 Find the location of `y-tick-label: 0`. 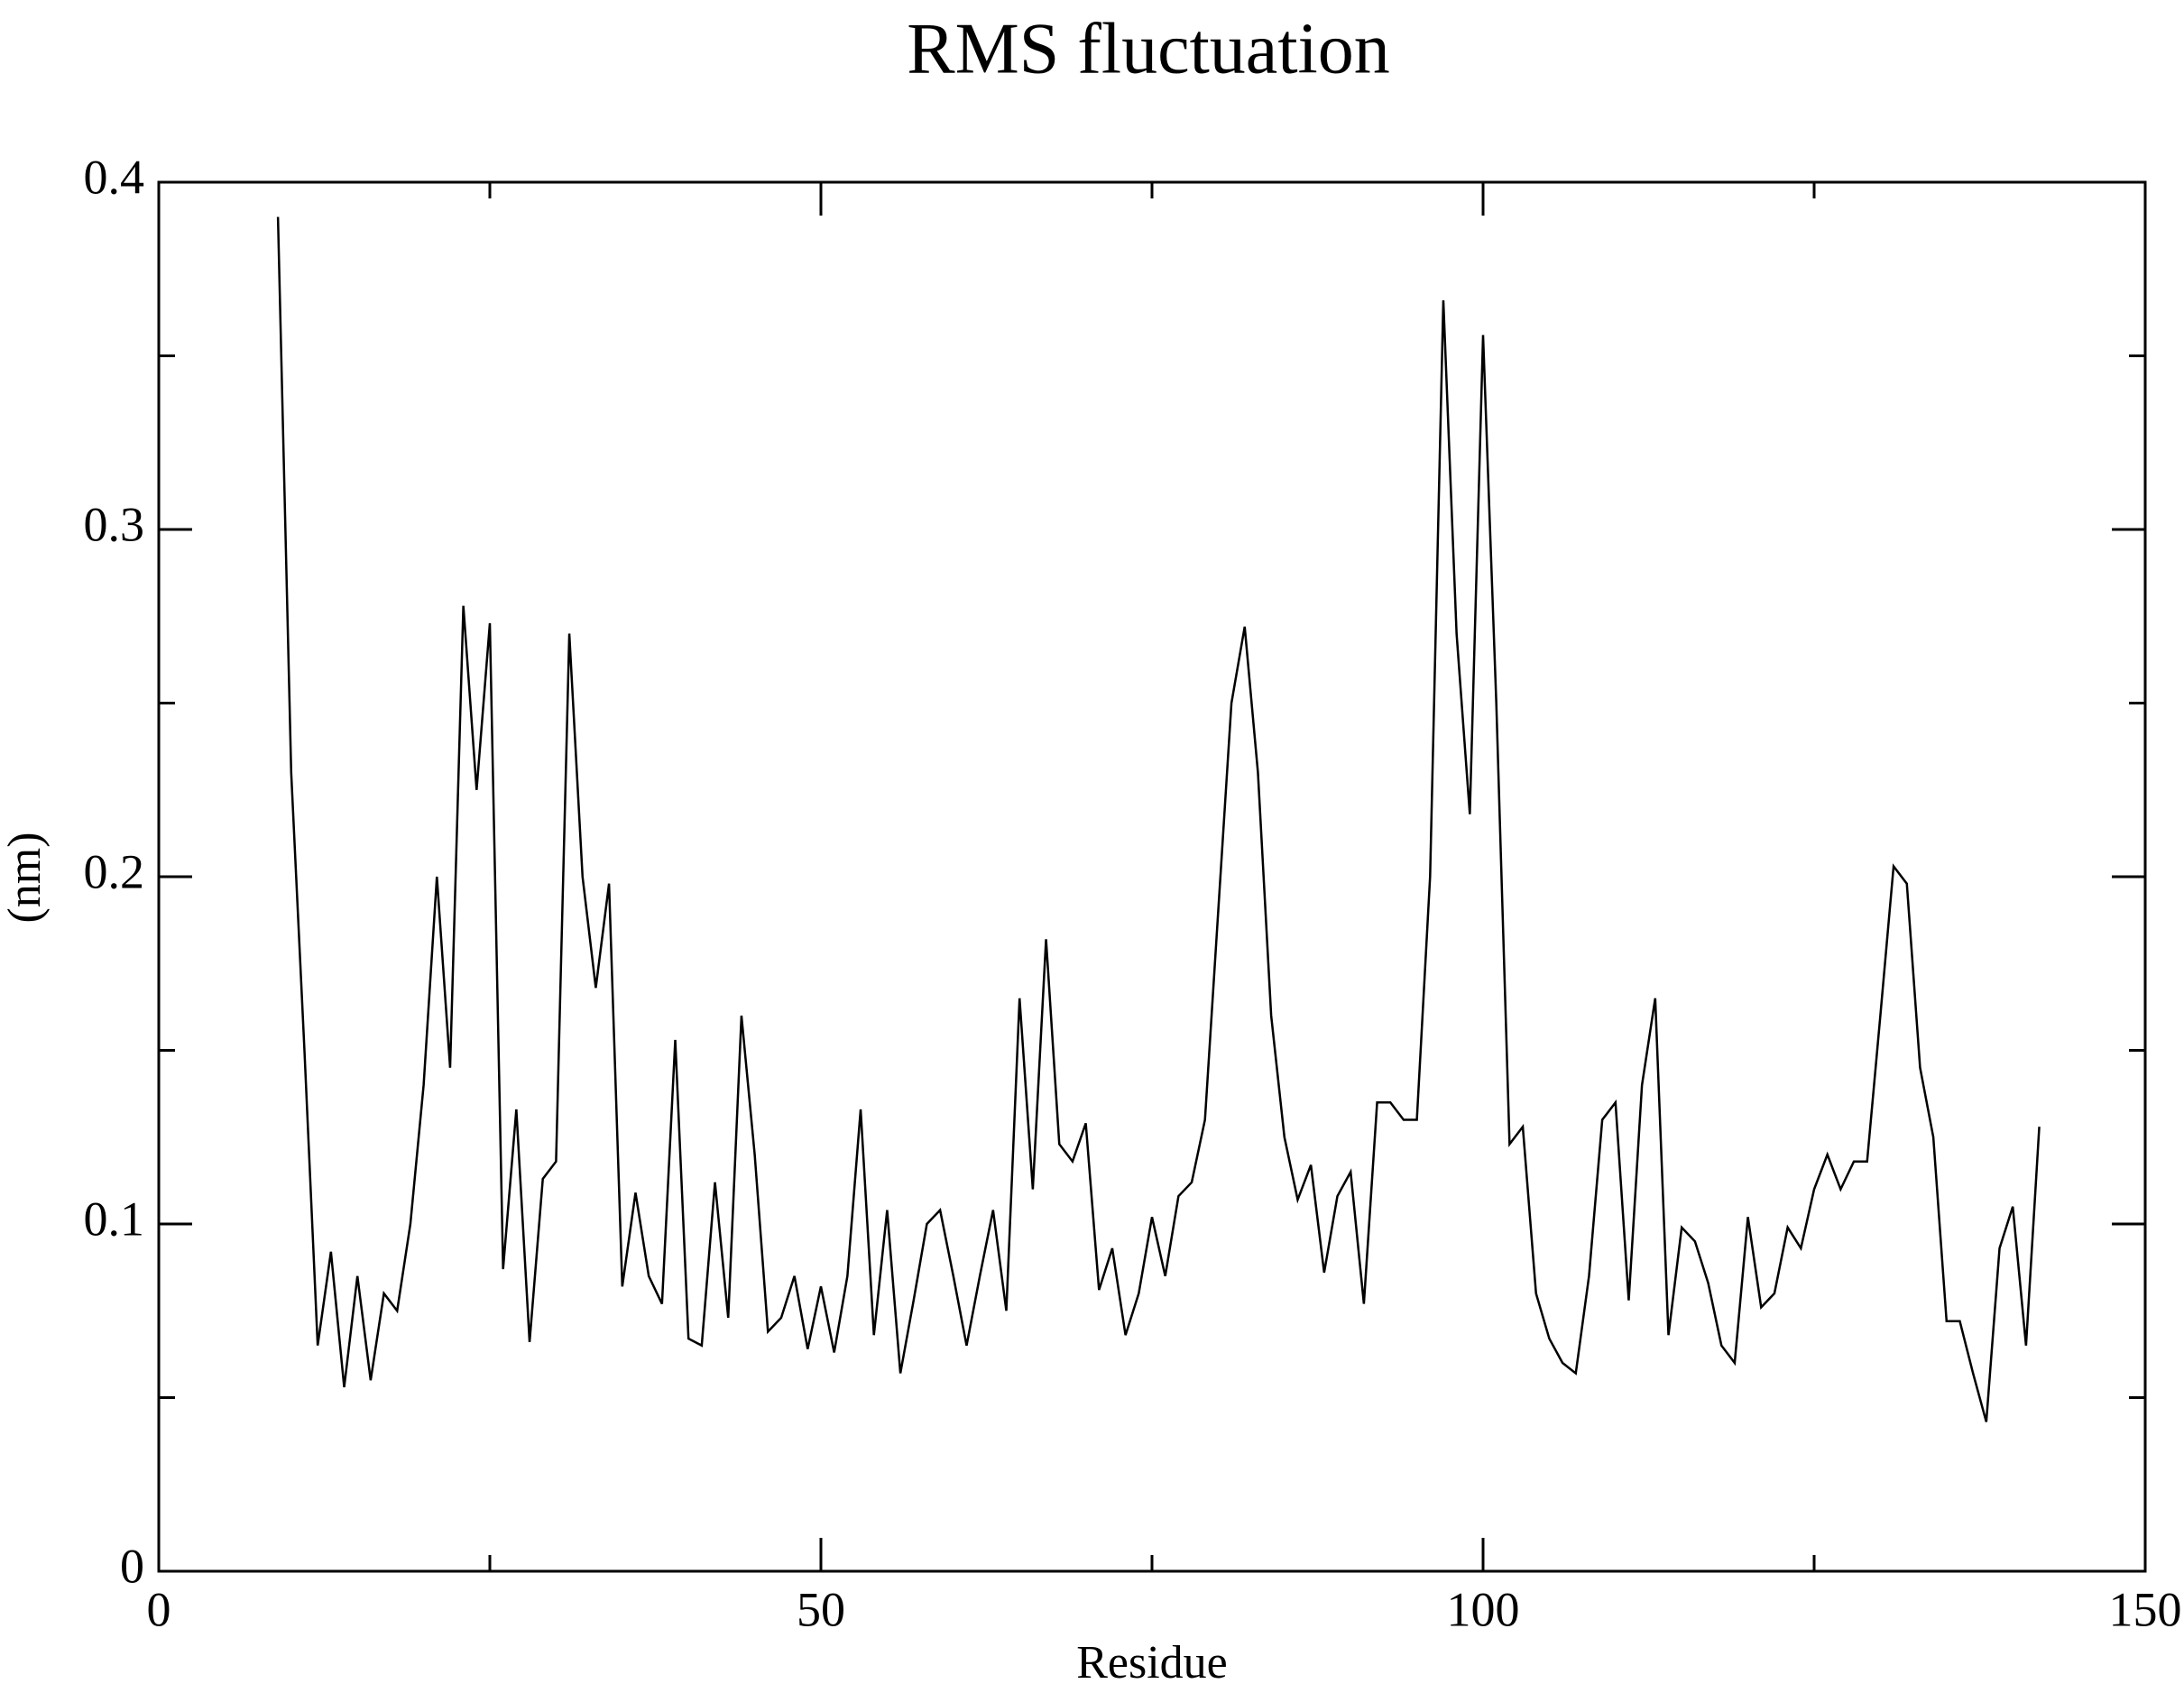

y-tick-label: 0 is located at coordinates (132, 1566).